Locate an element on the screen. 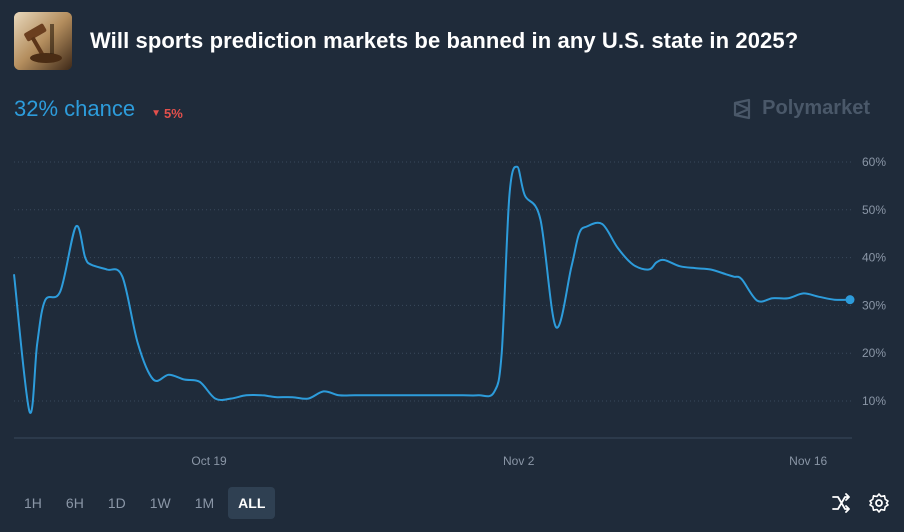  y-tick-label: 50% is located at coordinates (874, 210).